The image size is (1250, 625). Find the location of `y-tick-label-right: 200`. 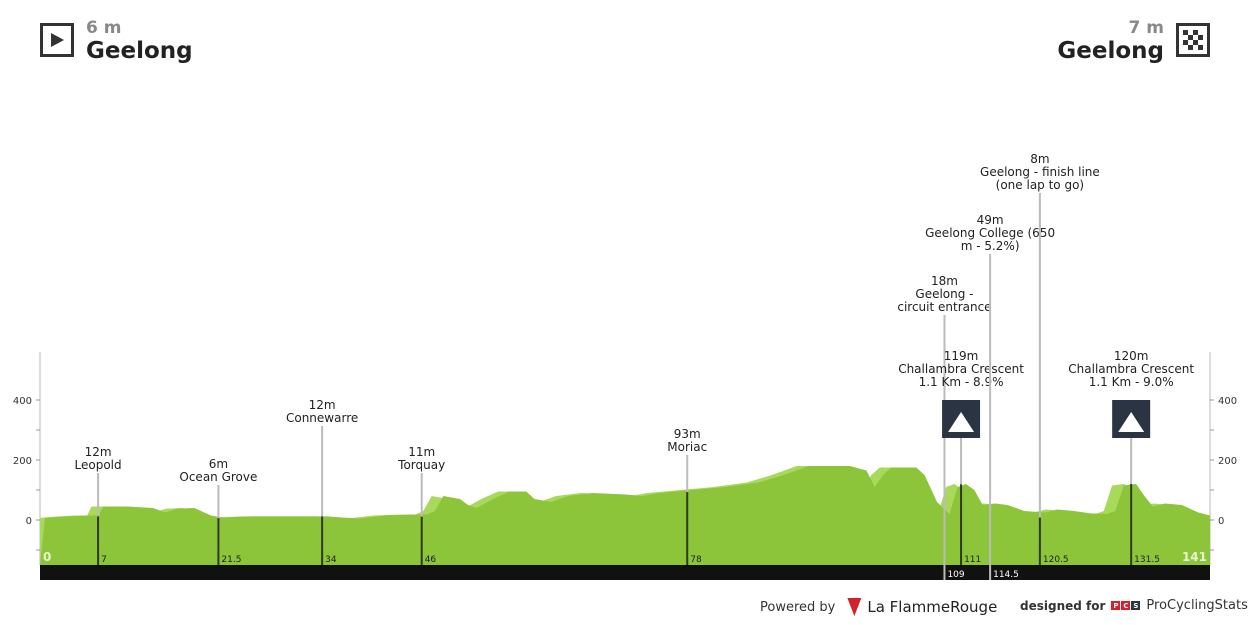

y-tick-label-right: 200 is located at coordinates (1227, 461).